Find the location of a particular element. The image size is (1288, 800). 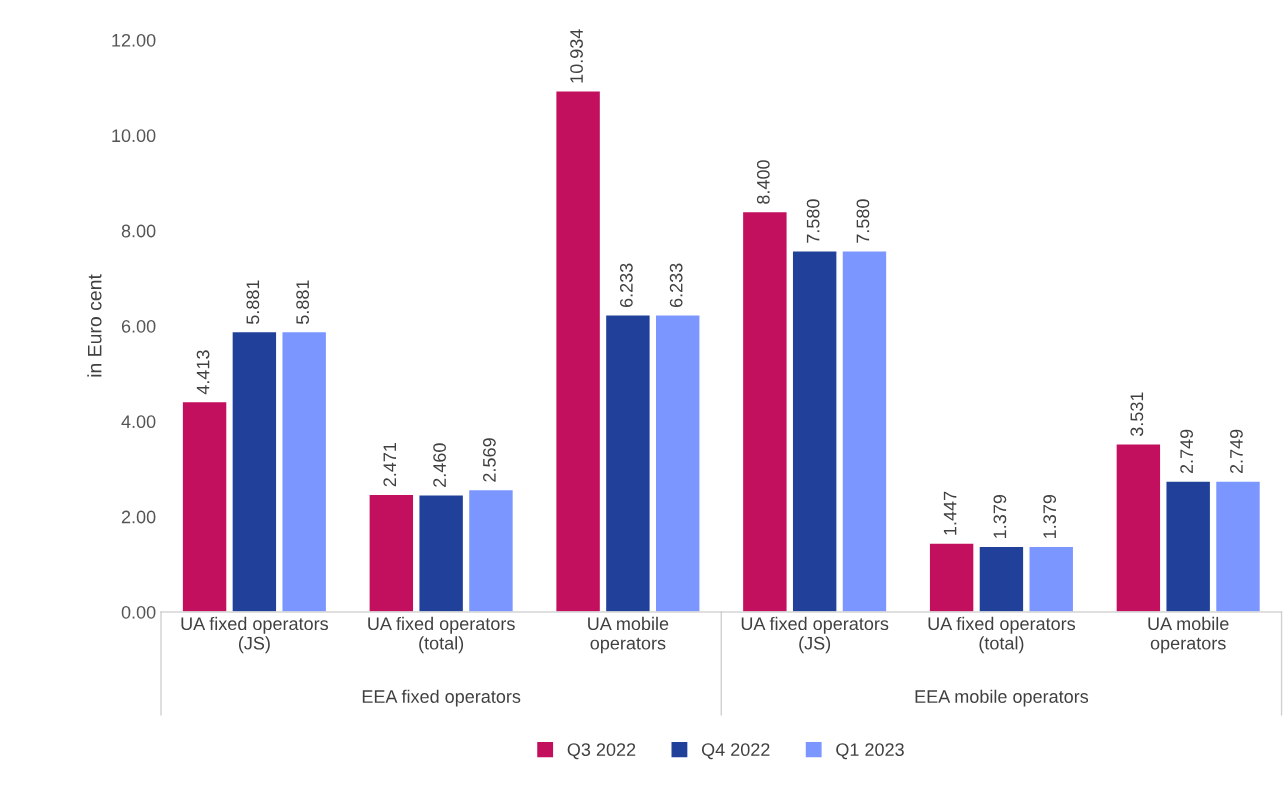

y-tick-label: 12.00 is located at coordinates (134, 40).